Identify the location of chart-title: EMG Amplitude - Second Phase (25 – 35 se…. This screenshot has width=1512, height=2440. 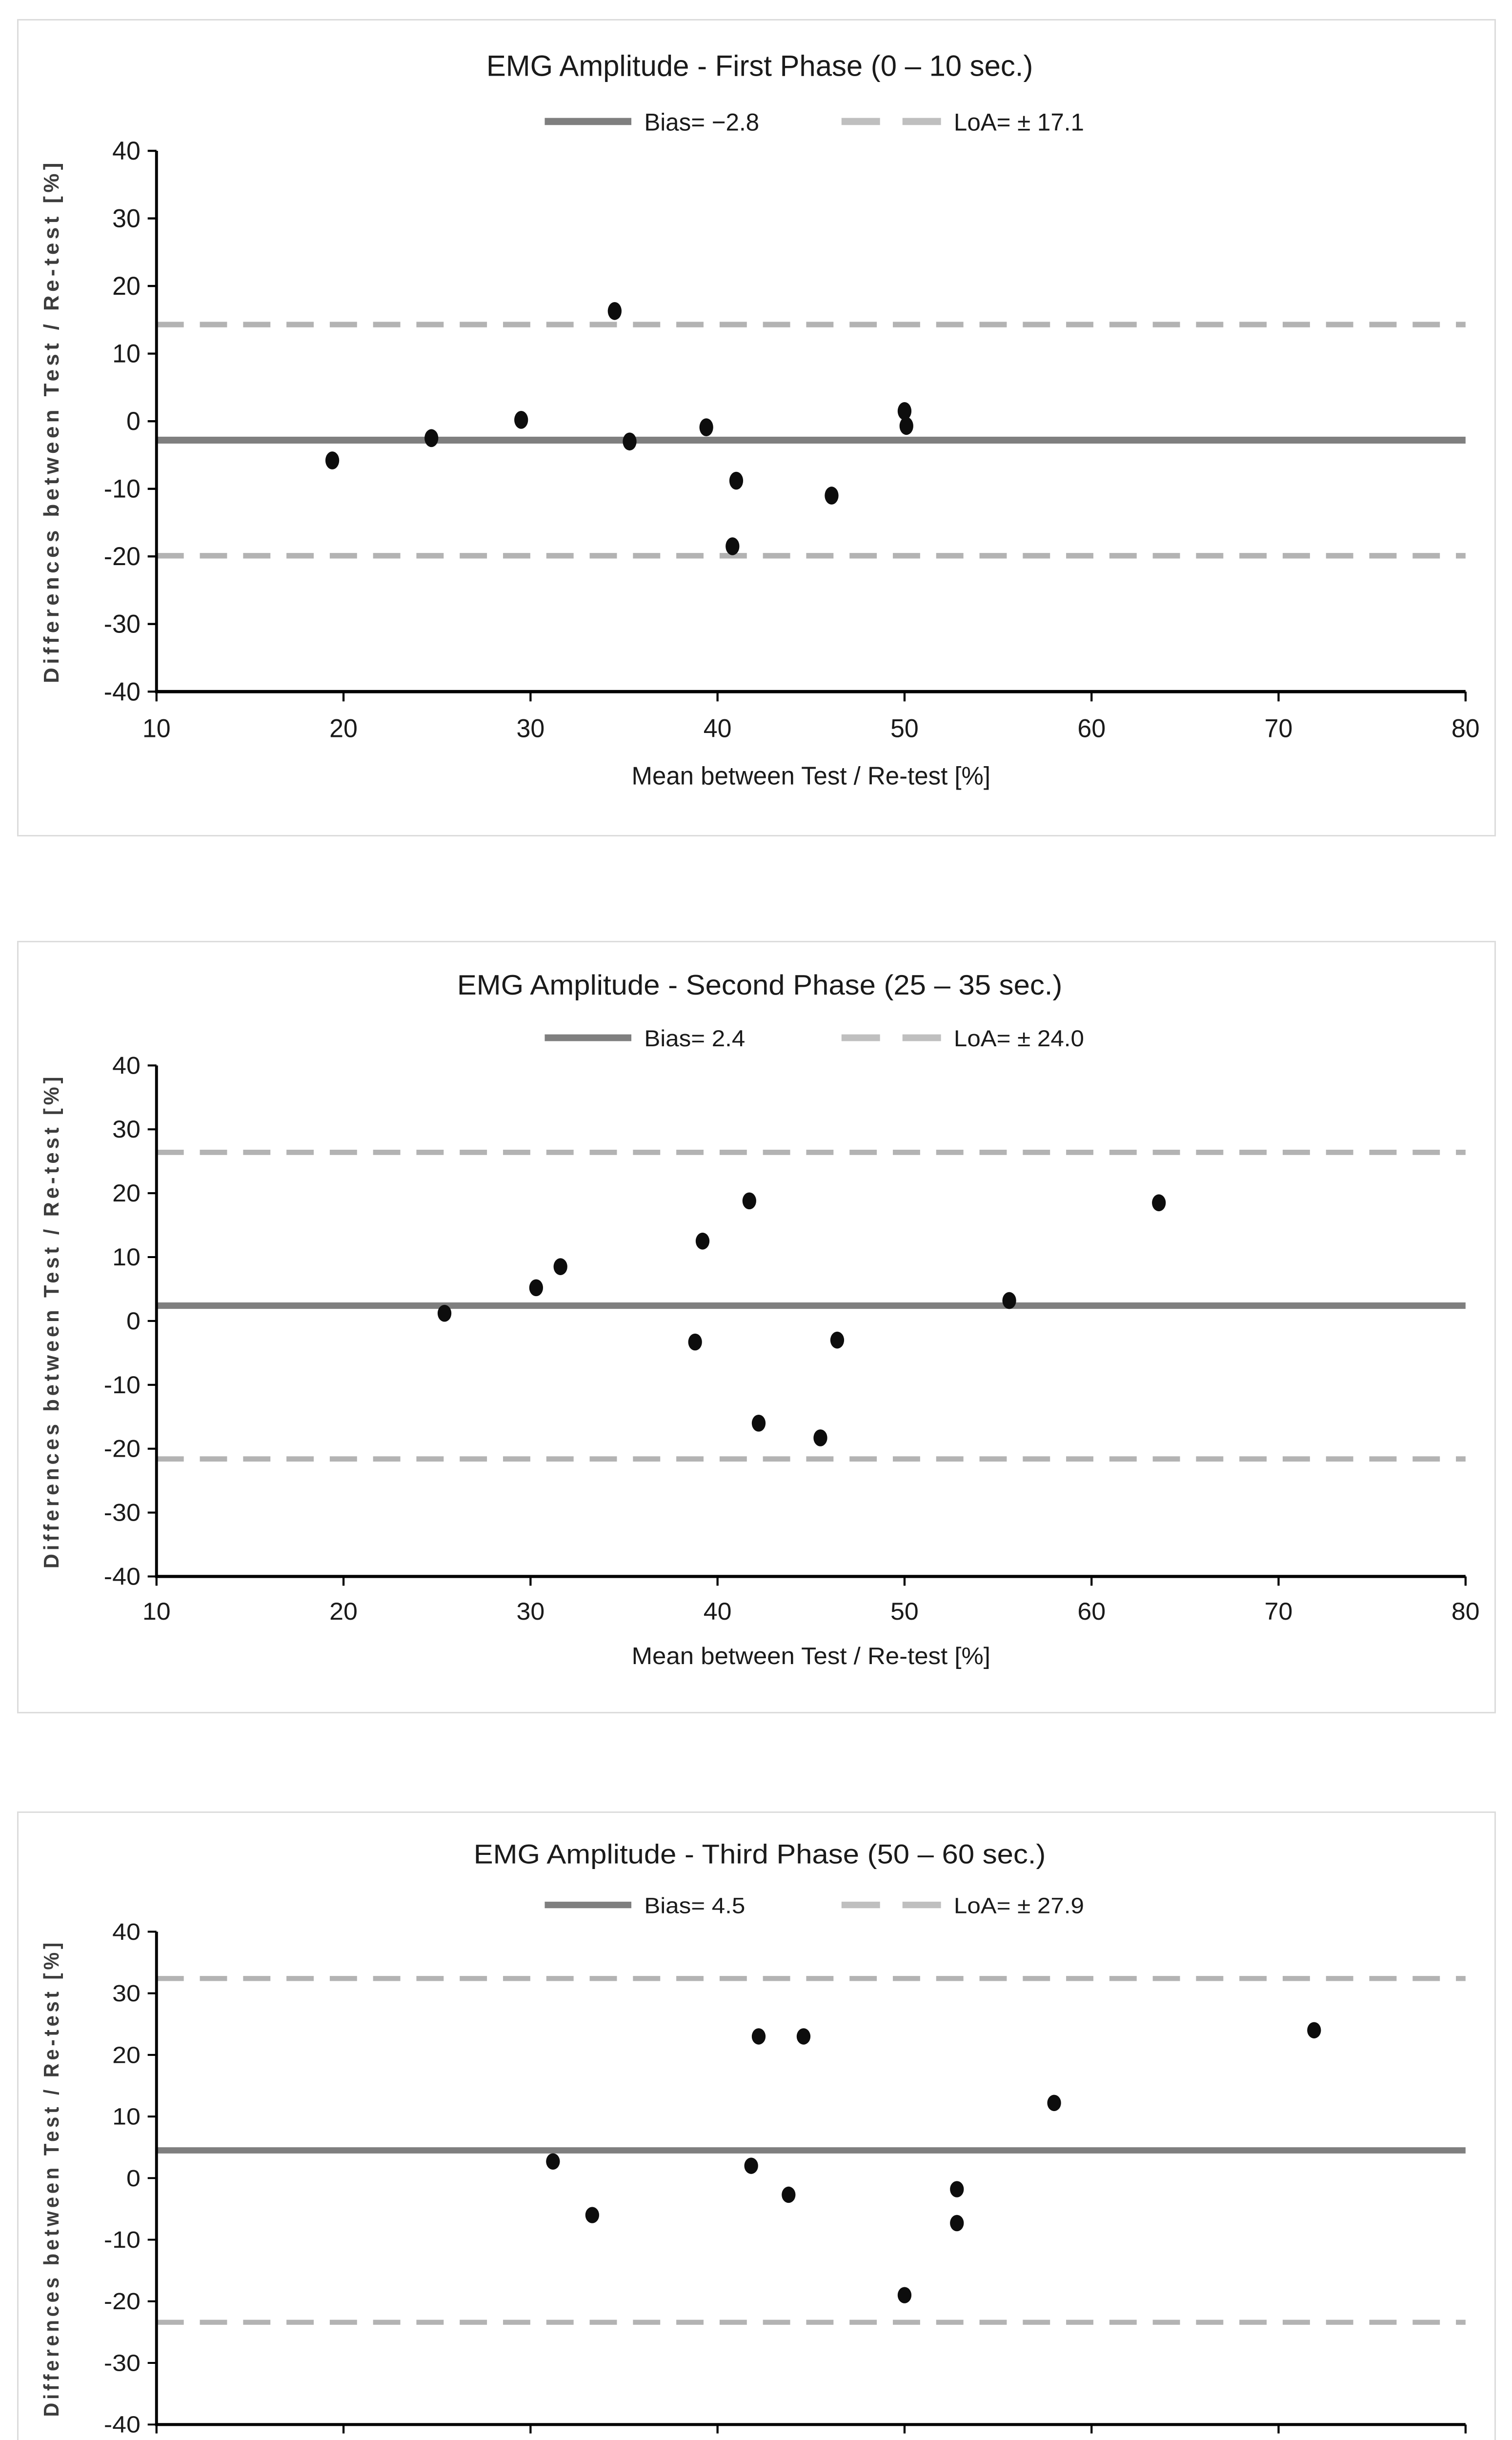
(759, 985).